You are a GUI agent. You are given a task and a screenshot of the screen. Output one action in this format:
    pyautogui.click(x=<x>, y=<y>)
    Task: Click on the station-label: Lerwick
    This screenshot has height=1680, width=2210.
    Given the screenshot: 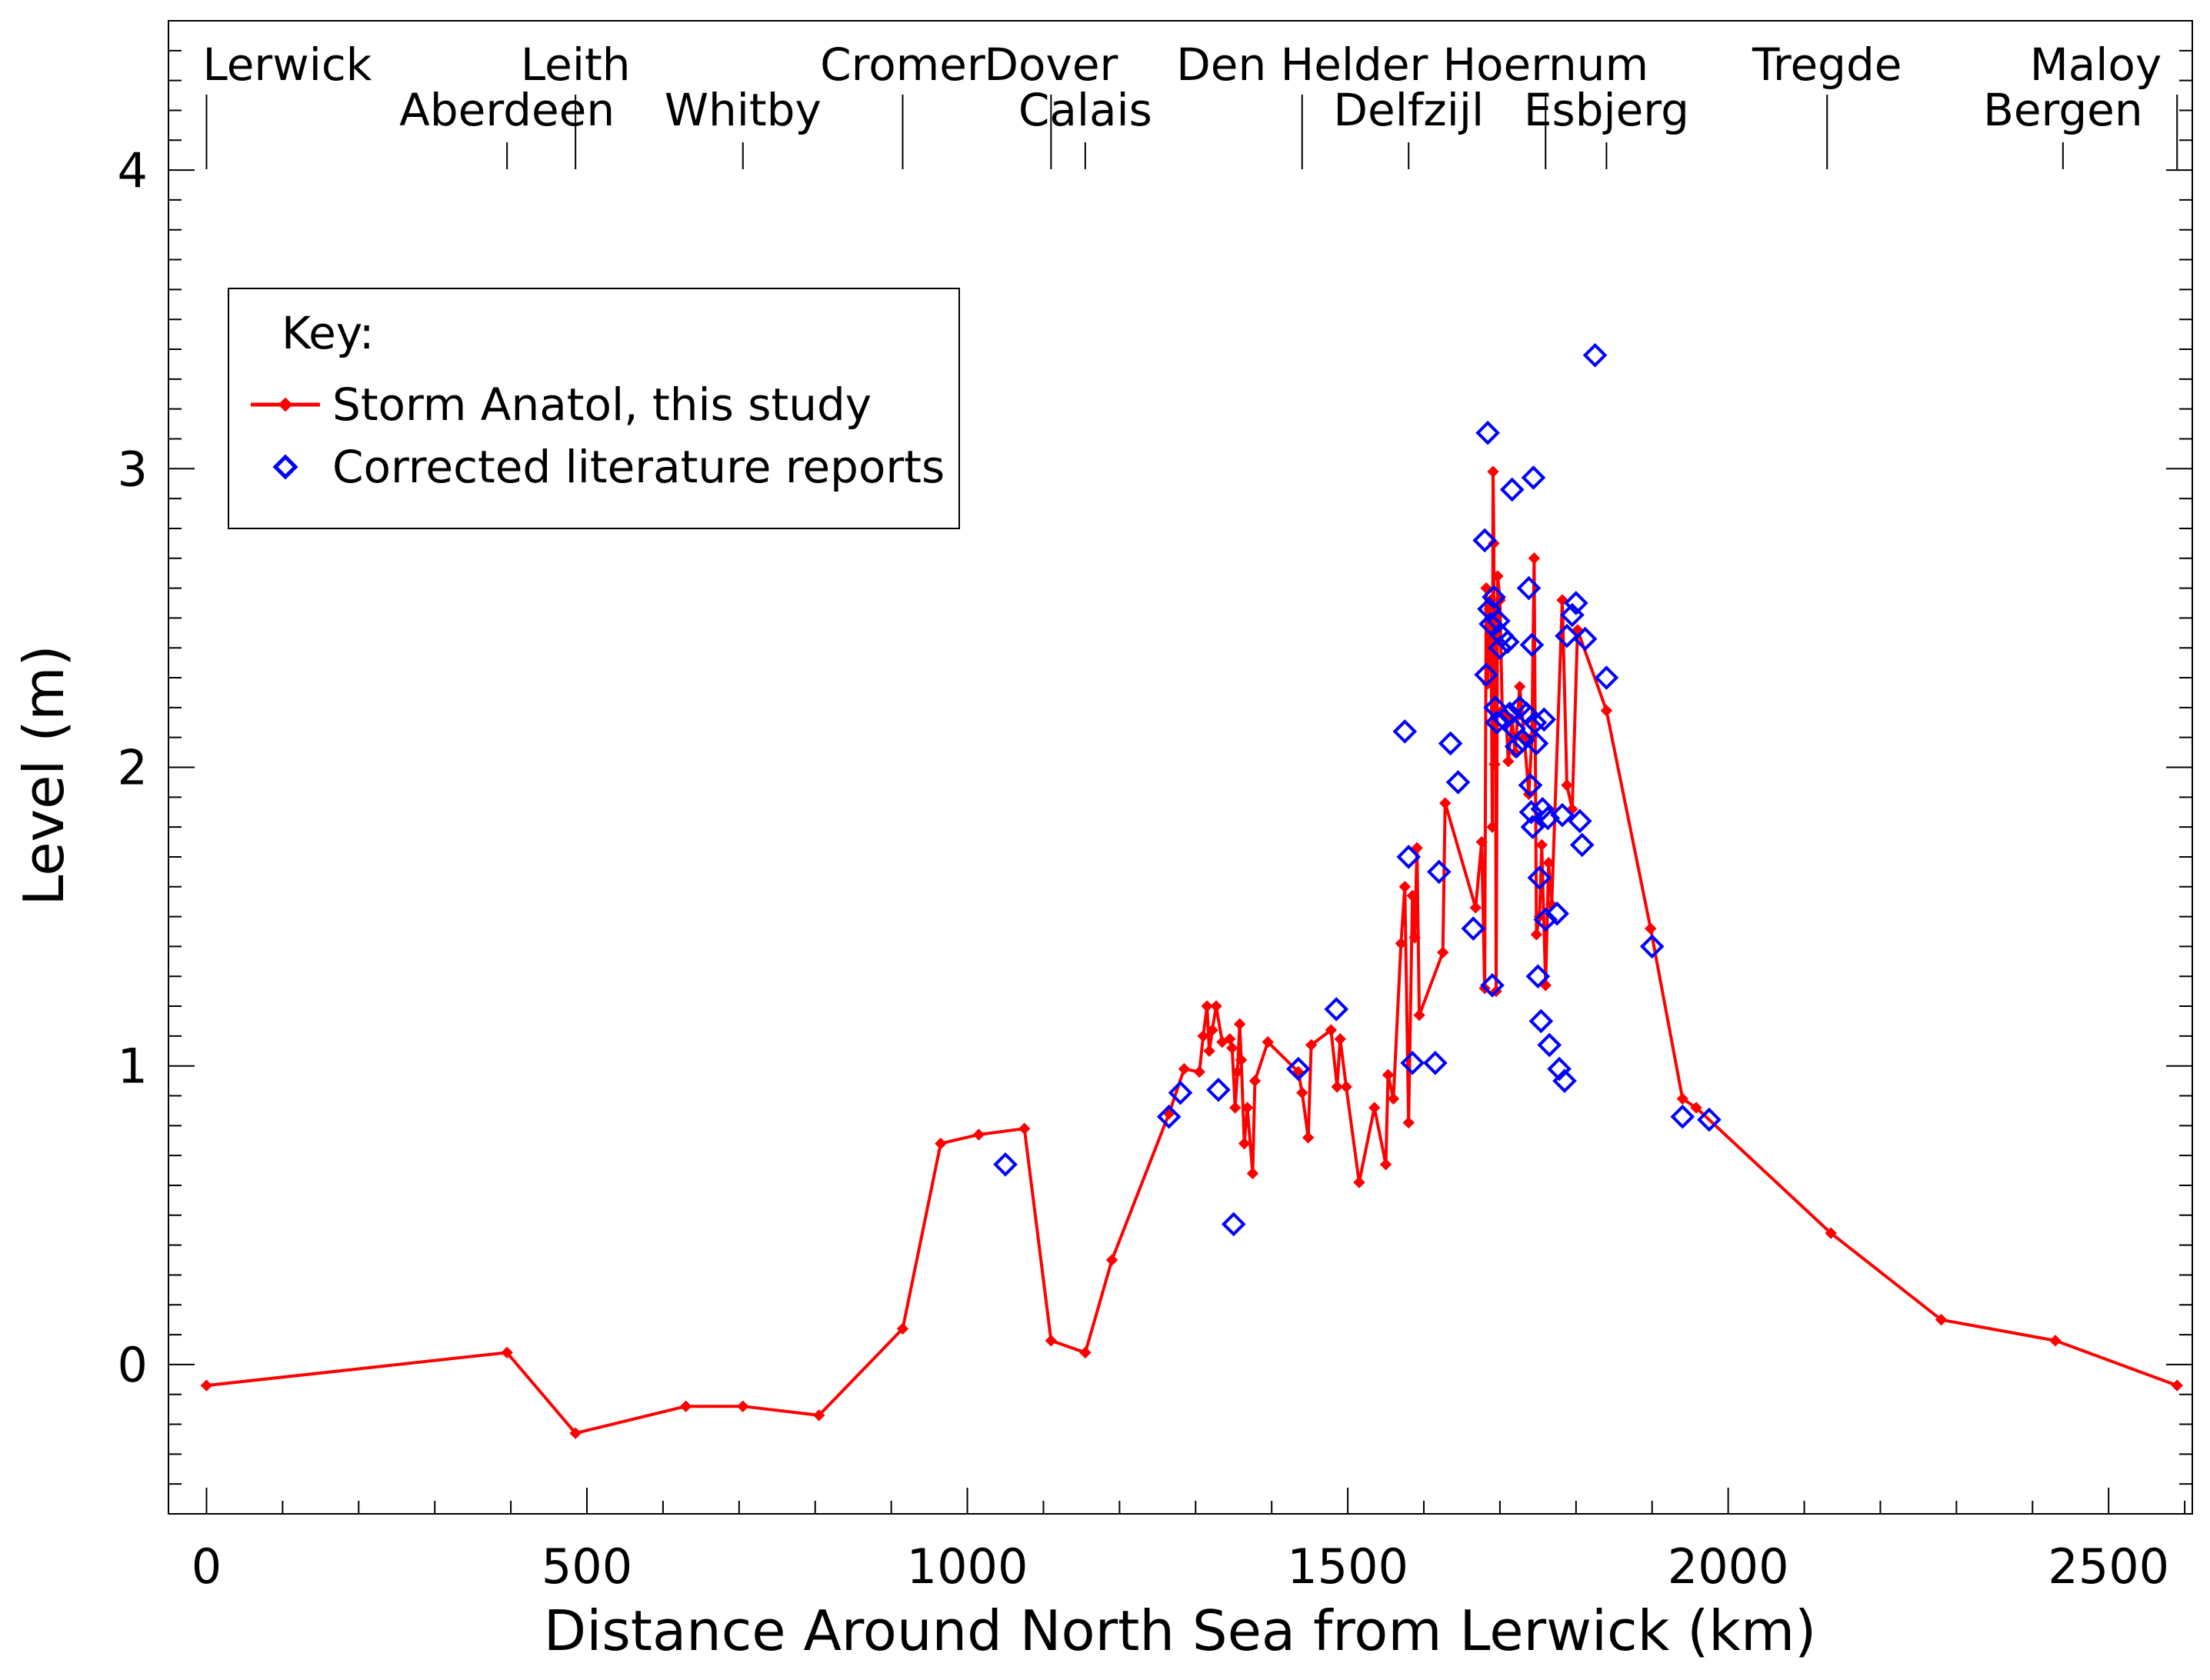 What is the action you would take?
    pyautogui.click(x=287, y=65)
    